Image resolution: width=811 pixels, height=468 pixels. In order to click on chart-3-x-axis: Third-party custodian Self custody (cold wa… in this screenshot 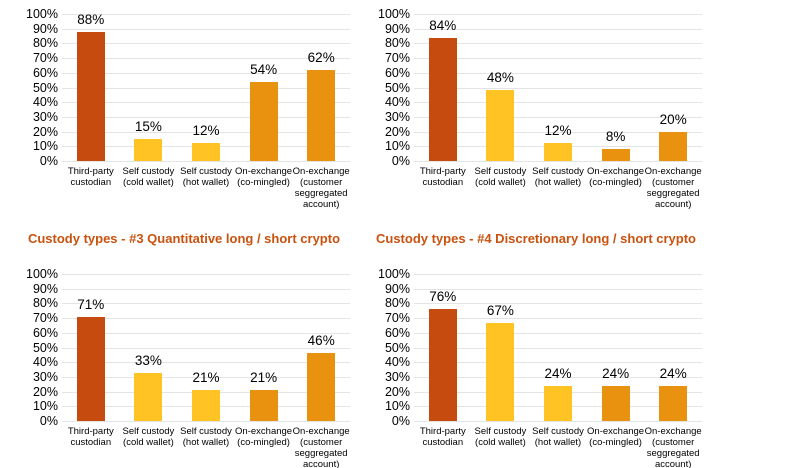, I will do `click(206, 444)`.